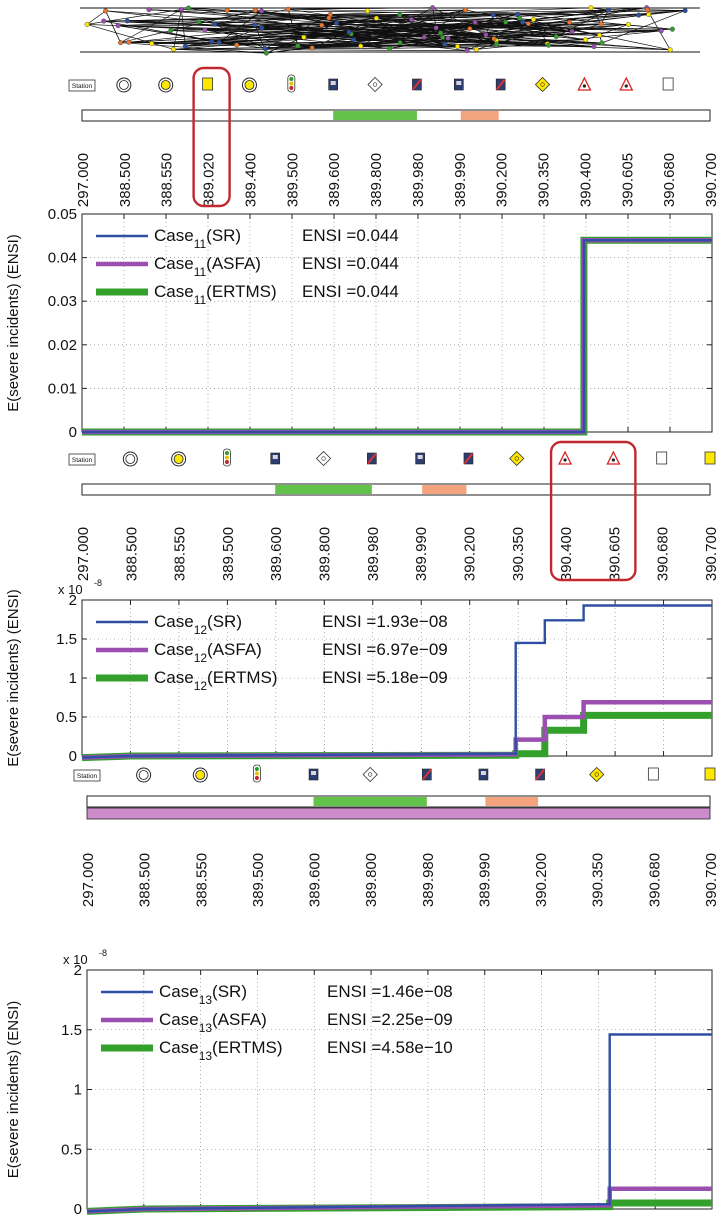 This screenshot has width=723, height=1219. I want to click on white-board-shape, so click(668, 84).